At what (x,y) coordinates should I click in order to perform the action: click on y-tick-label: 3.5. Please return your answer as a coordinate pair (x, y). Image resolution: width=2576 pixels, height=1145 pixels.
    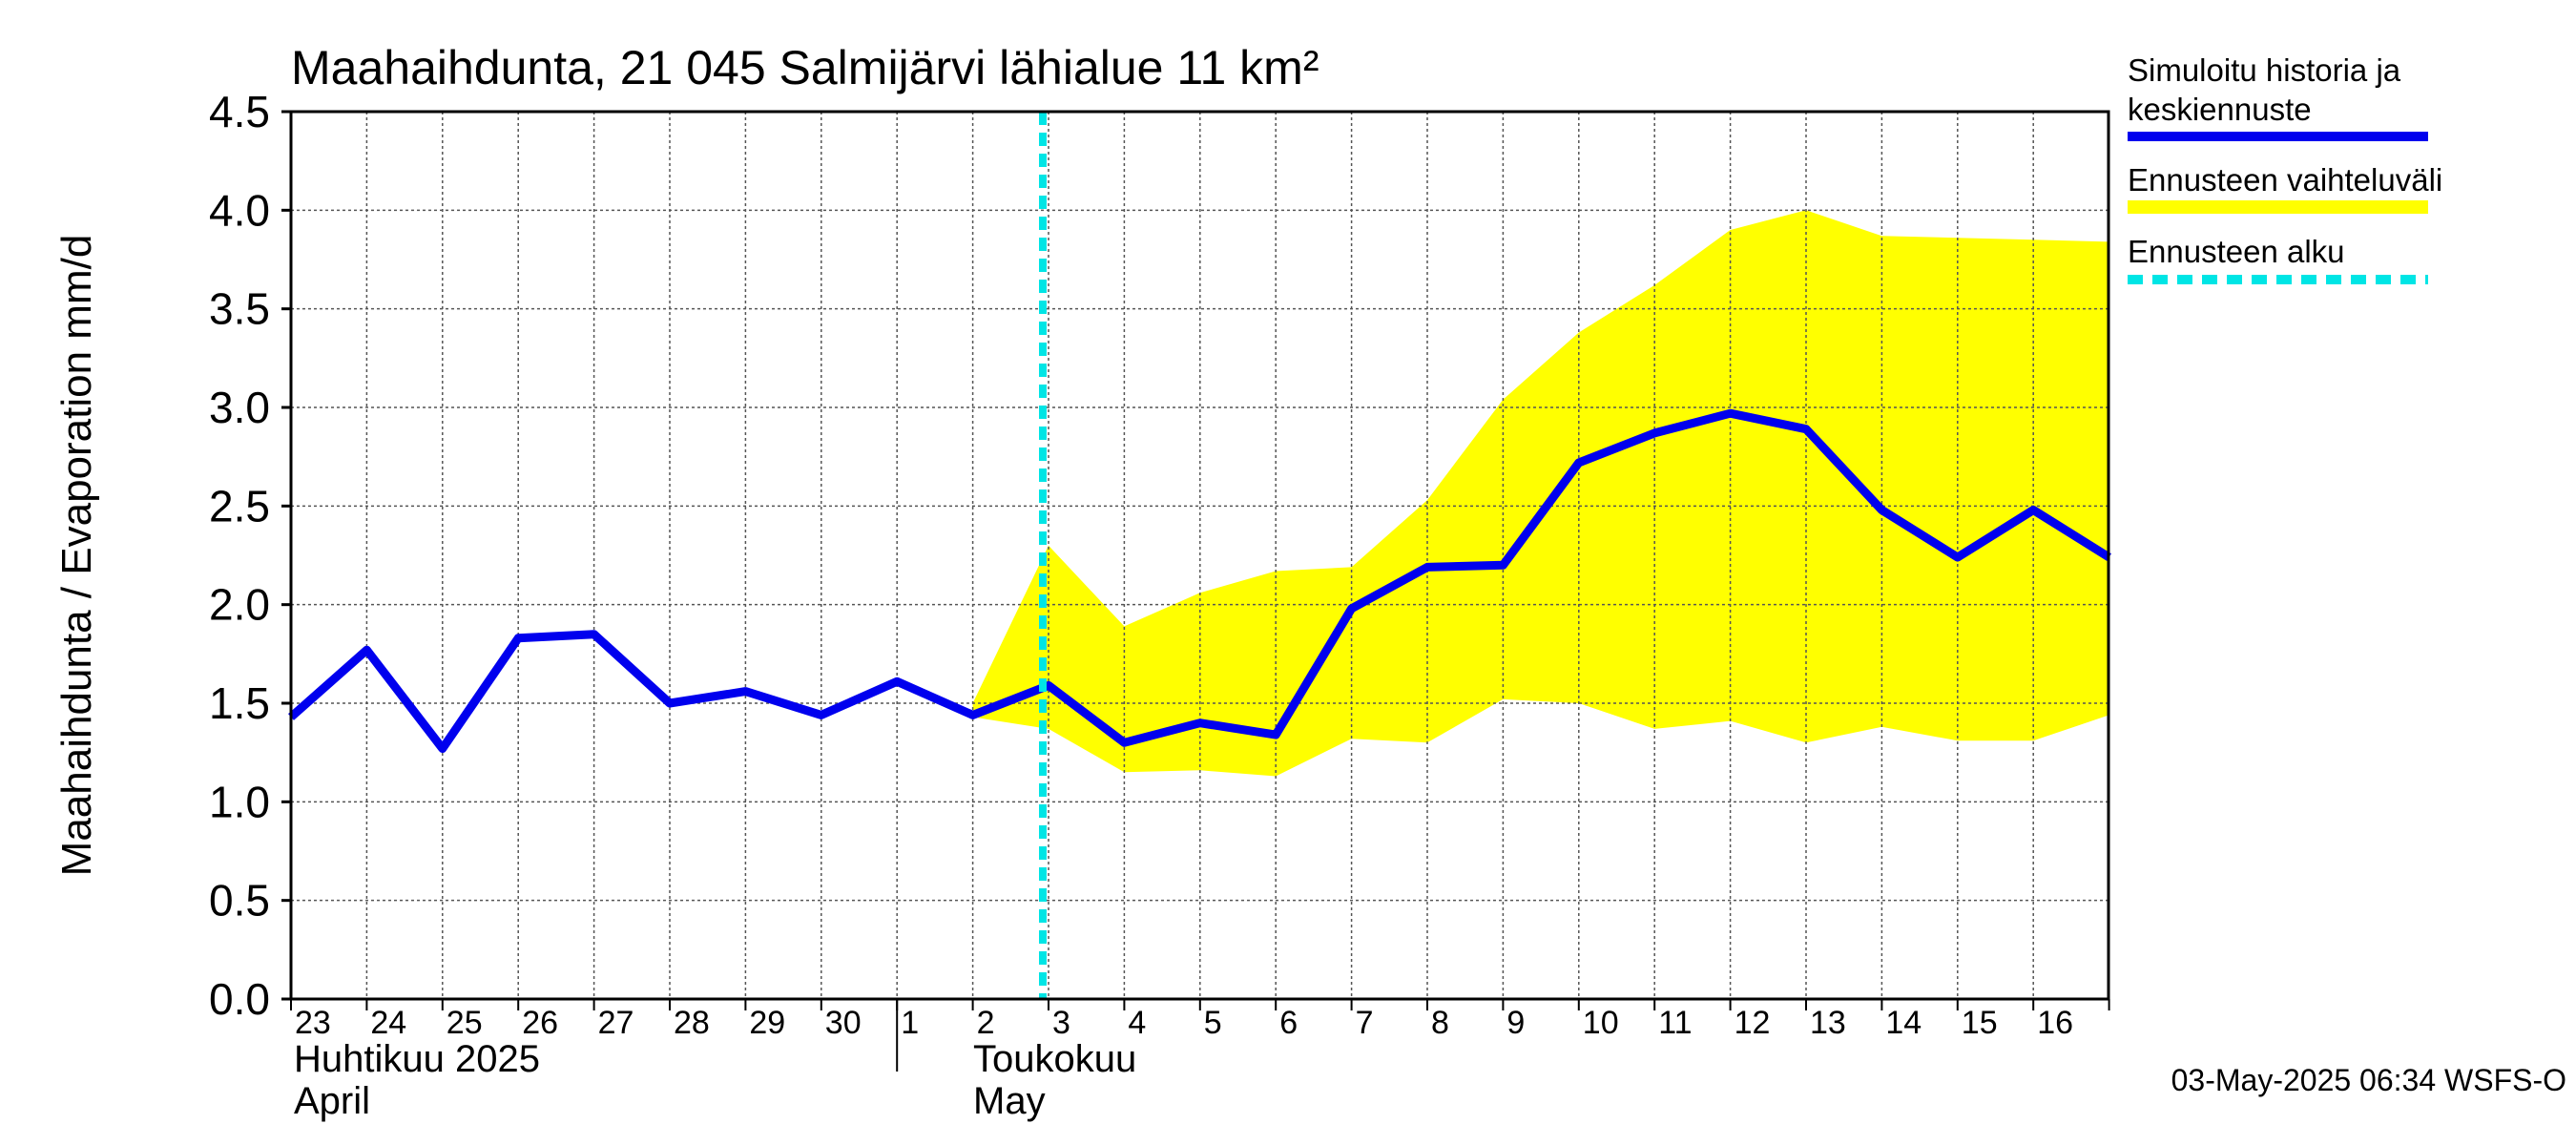
    Looking at the image, I should click on (239, 309).